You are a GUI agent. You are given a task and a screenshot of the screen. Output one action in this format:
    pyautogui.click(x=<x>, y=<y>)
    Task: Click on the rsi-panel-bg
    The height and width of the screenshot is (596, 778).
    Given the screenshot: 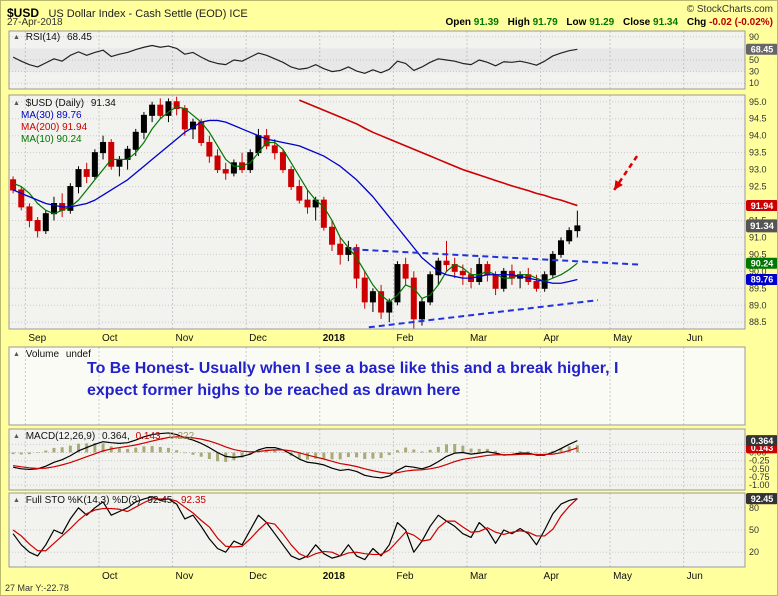 What is the action you would take?
    pyautogui.click(x=377, y=60)
    